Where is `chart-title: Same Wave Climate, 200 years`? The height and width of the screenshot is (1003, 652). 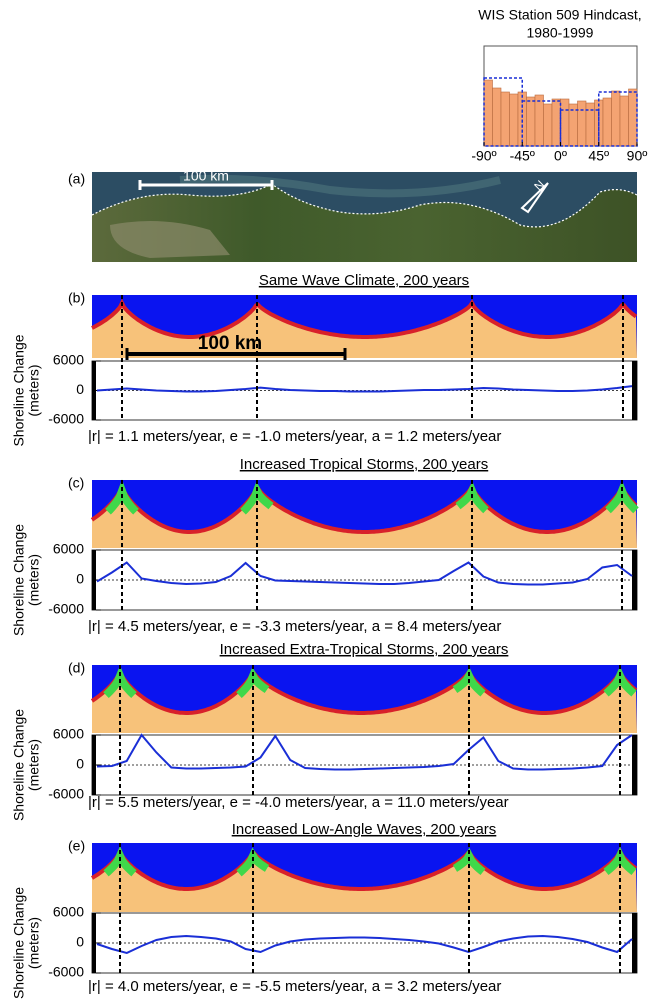
chart-title: Same Wave Climate, 200 years is located at coordinates (364, 280).